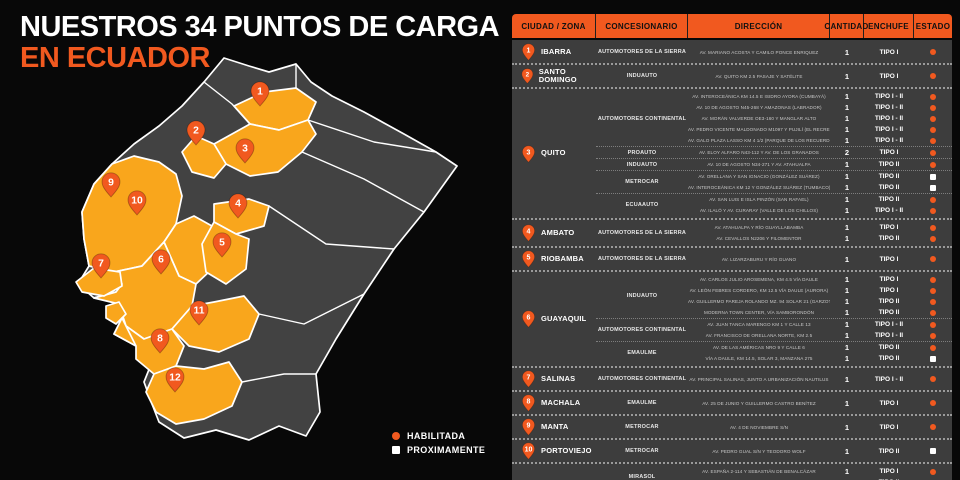 Image resolution: width=960 pixels, height=480 pixels. I want to click on quantity-cell: 2, so click(847, 152).